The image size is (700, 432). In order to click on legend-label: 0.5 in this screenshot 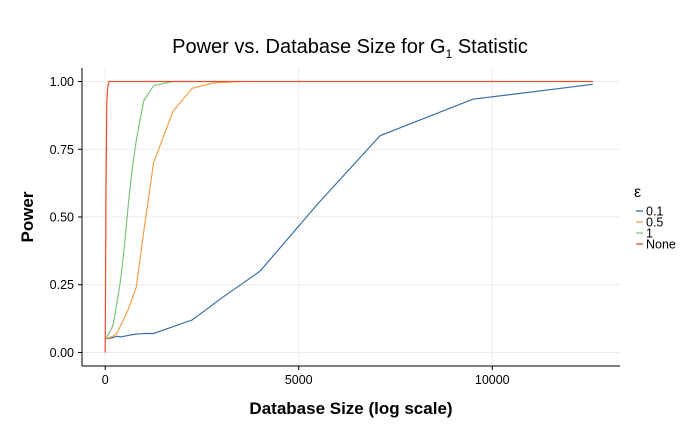, I will do `click(654, 223)`.